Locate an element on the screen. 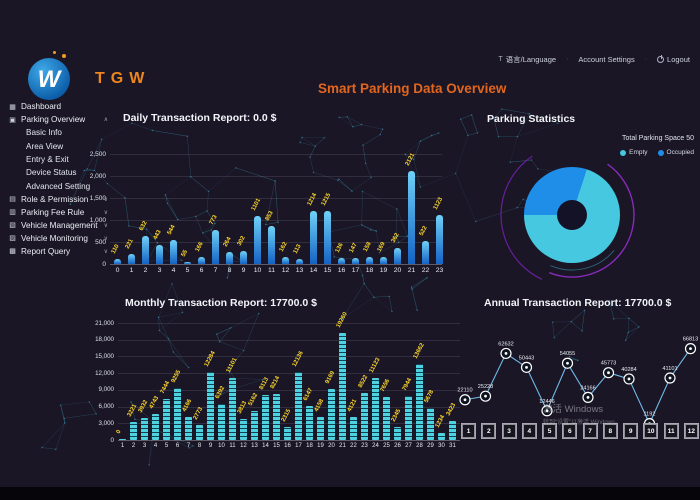  sidebar-item-vehicle-monitoring: ▨ Vehicle Monitoring ∨ is located at coordinates (59, 238).